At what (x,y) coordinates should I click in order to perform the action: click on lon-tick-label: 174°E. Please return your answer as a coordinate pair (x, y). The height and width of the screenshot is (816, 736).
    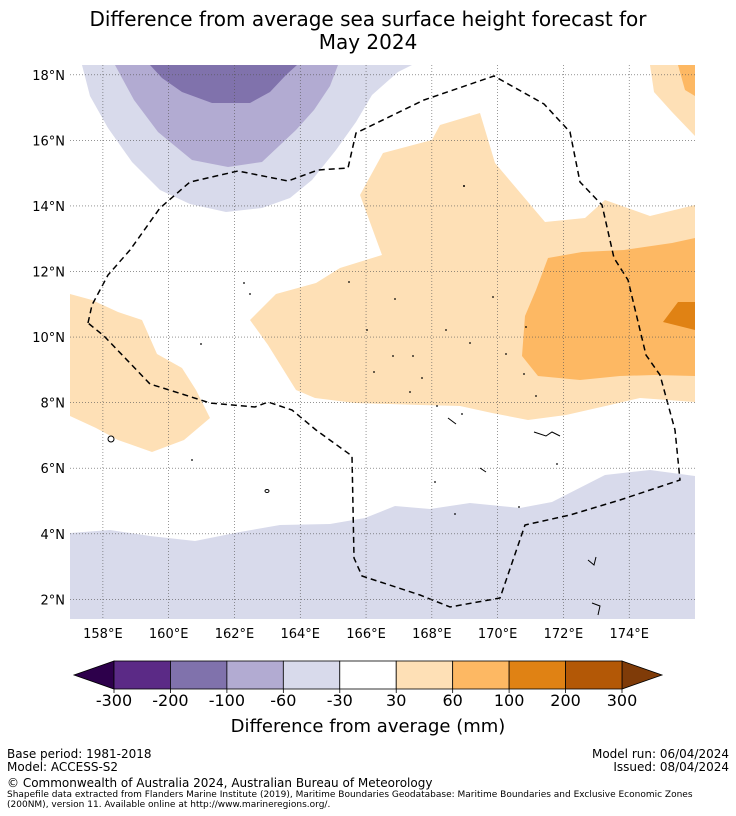
    Looking at the image, I should click on (629, 634).